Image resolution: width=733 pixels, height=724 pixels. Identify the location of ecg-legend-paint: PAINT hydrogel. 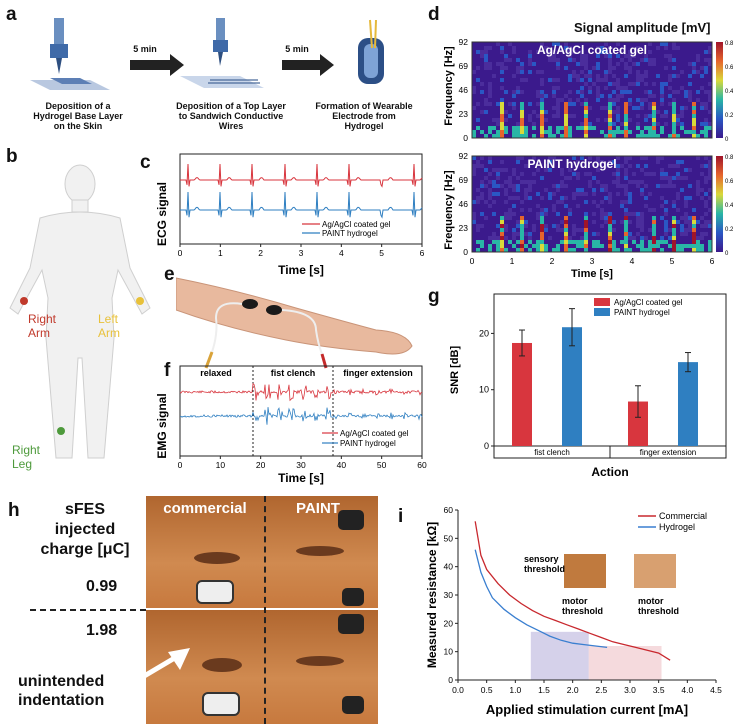
(350, 233).